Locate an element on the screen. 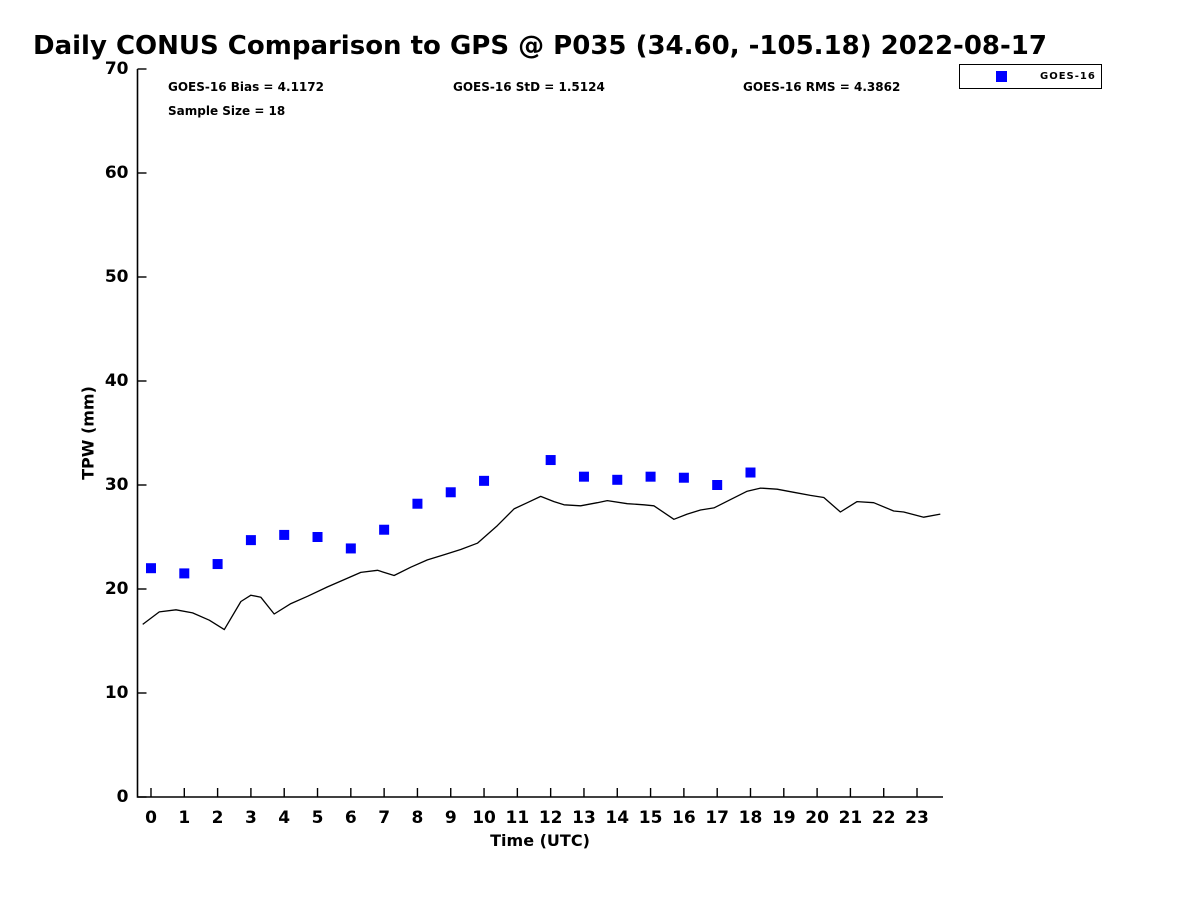 The image size is (1200, 900). x-tick-label: 18 is located at coordinates (751, 818).